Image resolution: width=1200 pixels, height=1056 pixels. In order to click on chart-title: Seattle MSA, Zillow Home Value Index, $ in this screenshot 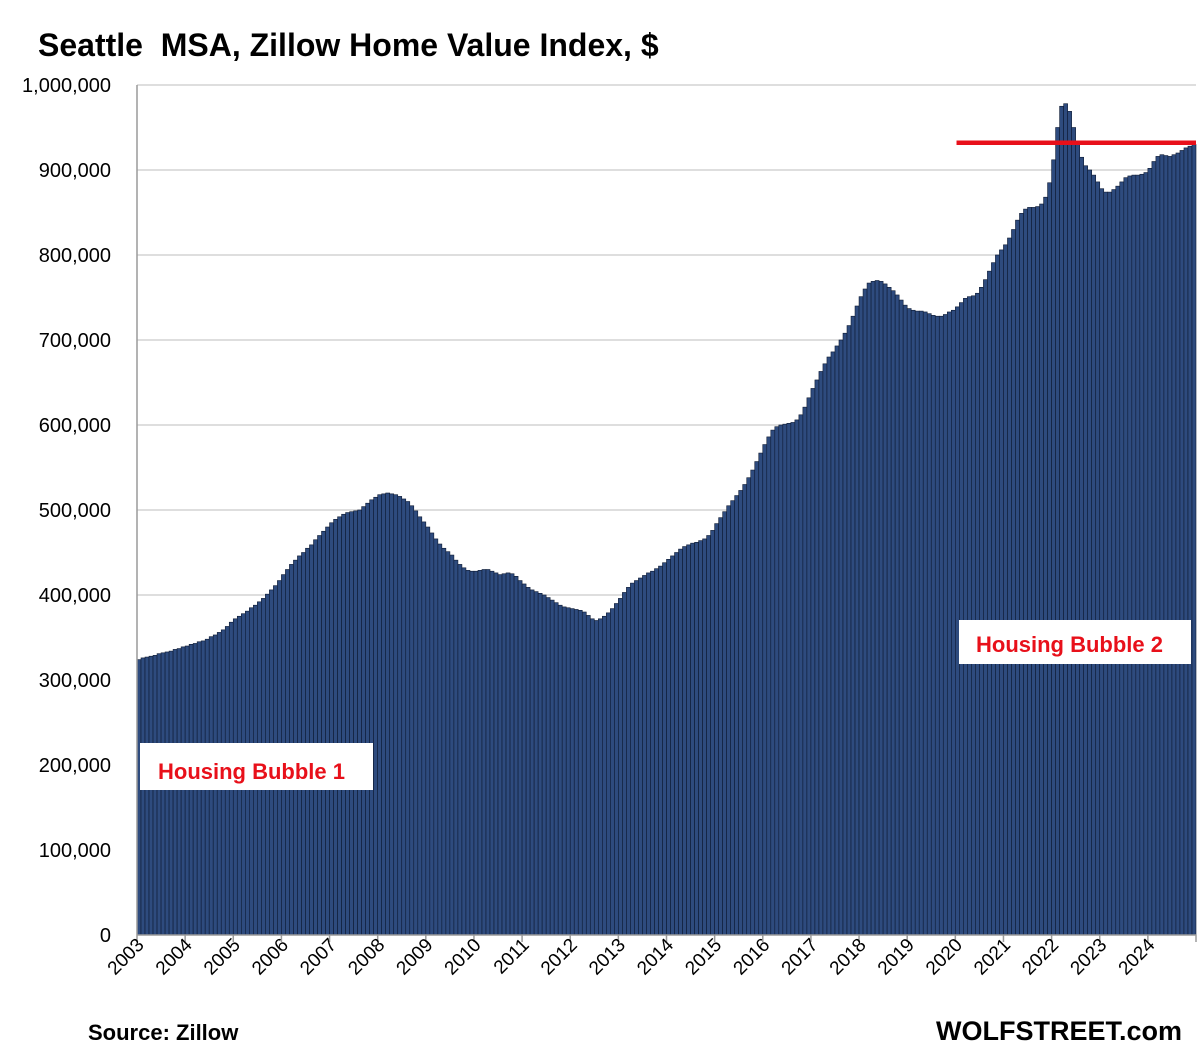, I will do `click(348, 45)`.